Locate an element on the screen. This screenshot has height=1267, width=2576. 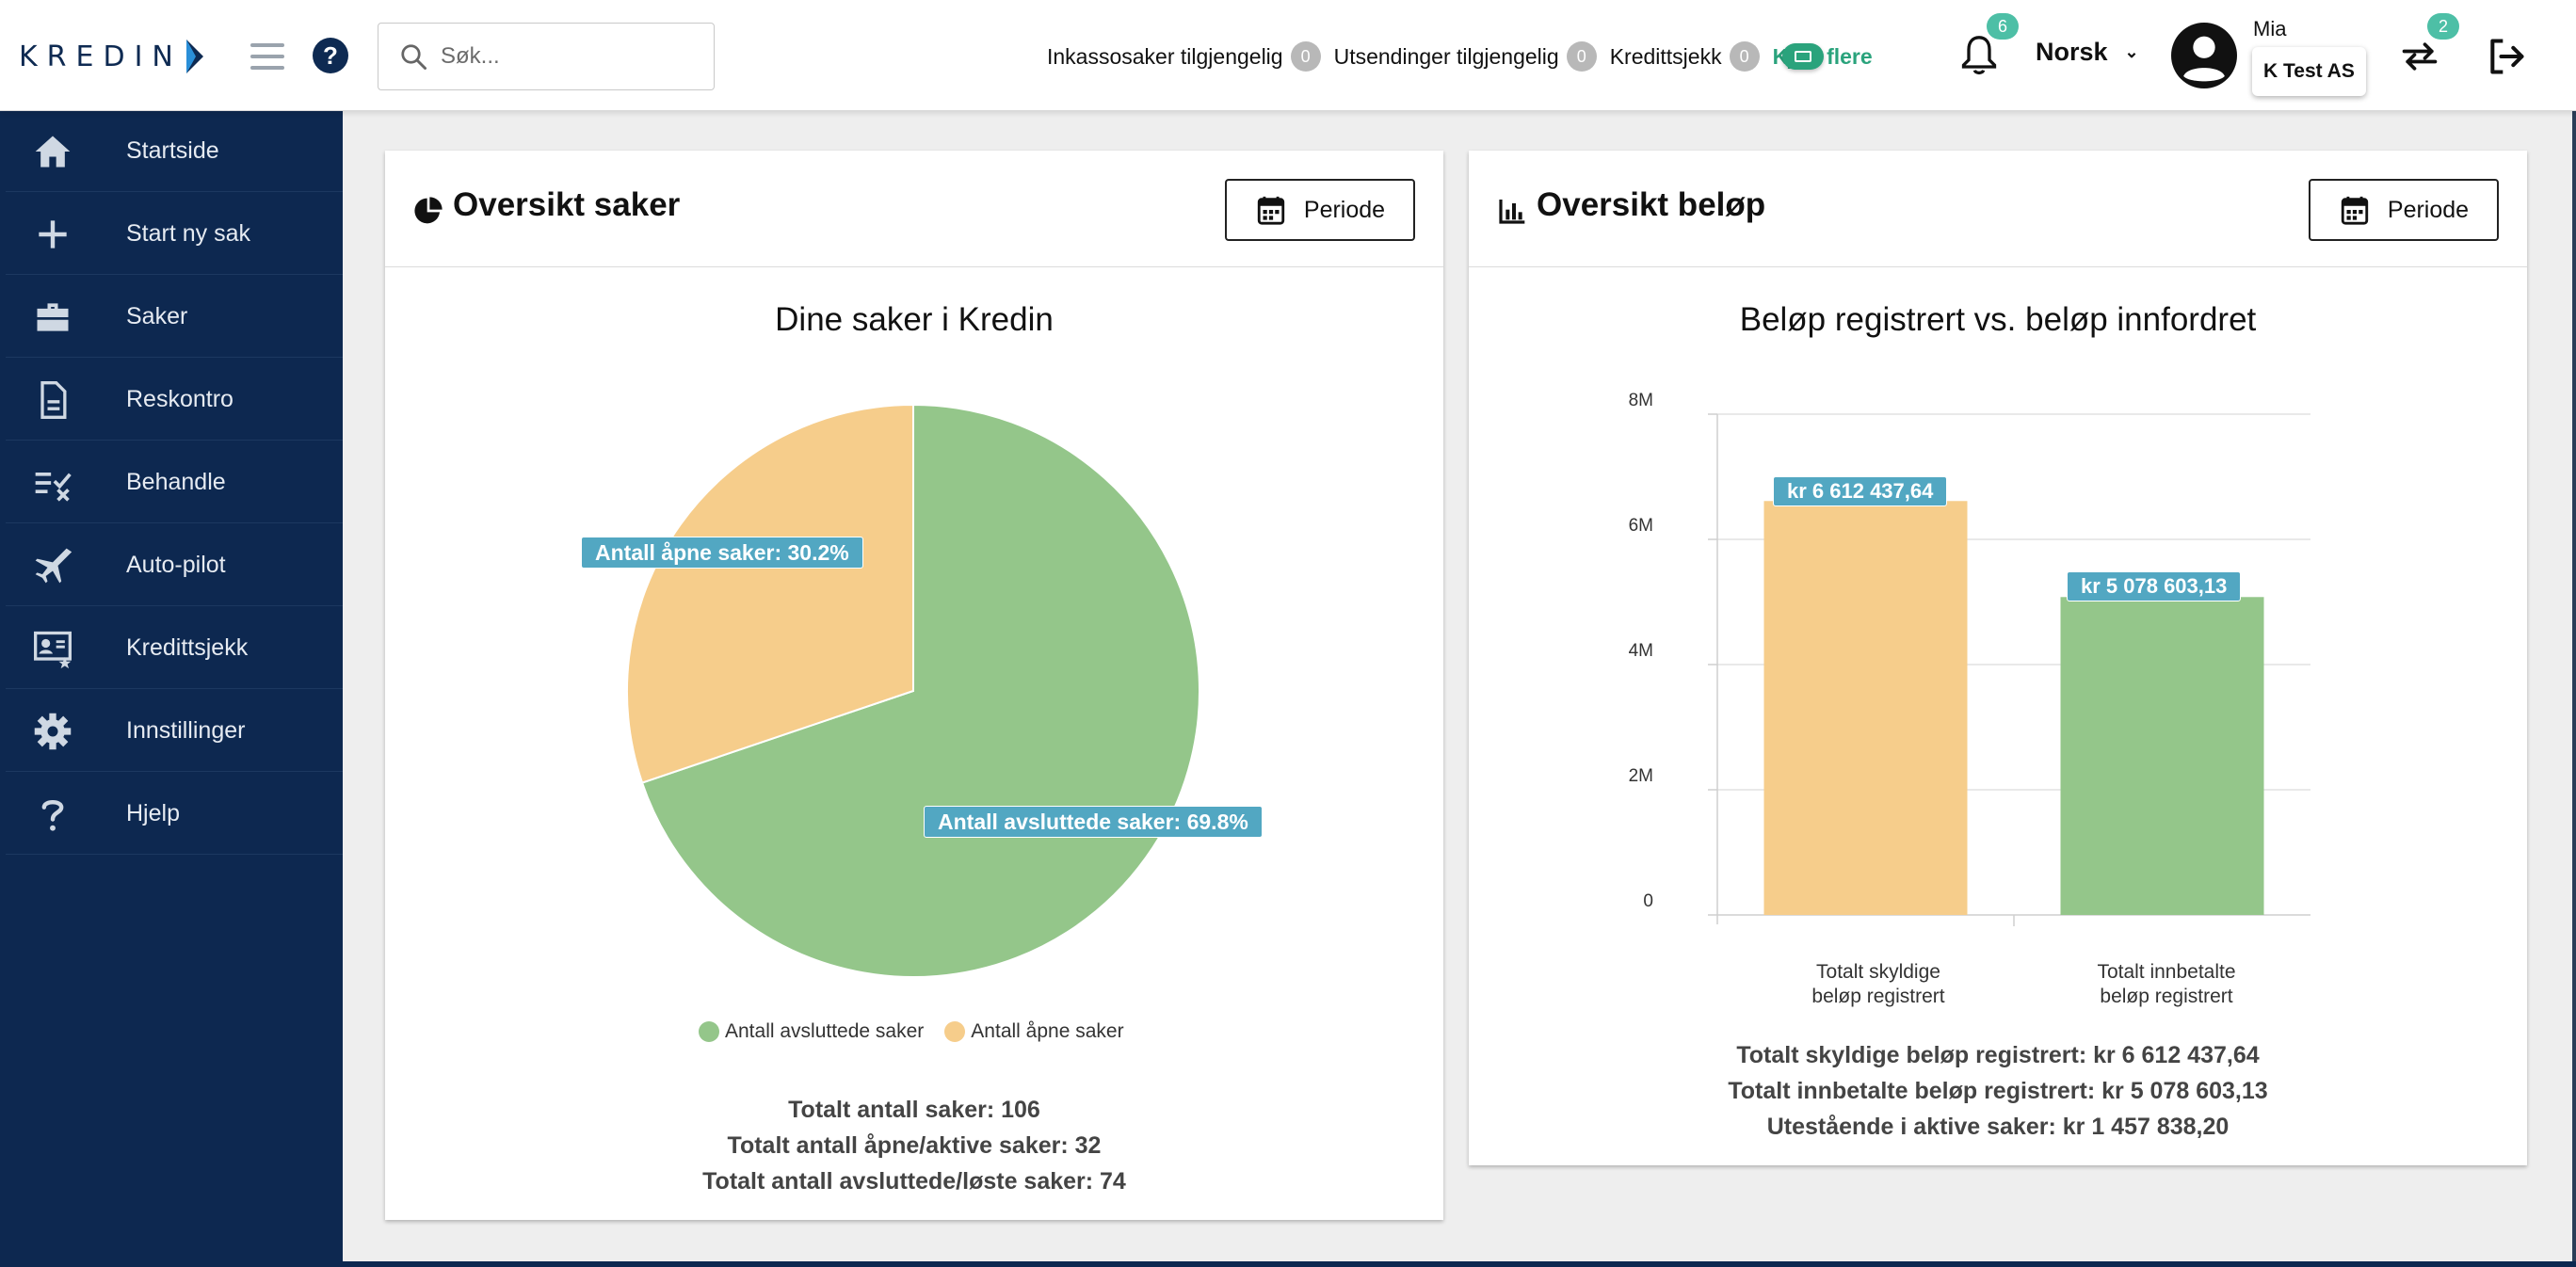
card-title: Oversikt beløp is located at coordinates (1651, 204).